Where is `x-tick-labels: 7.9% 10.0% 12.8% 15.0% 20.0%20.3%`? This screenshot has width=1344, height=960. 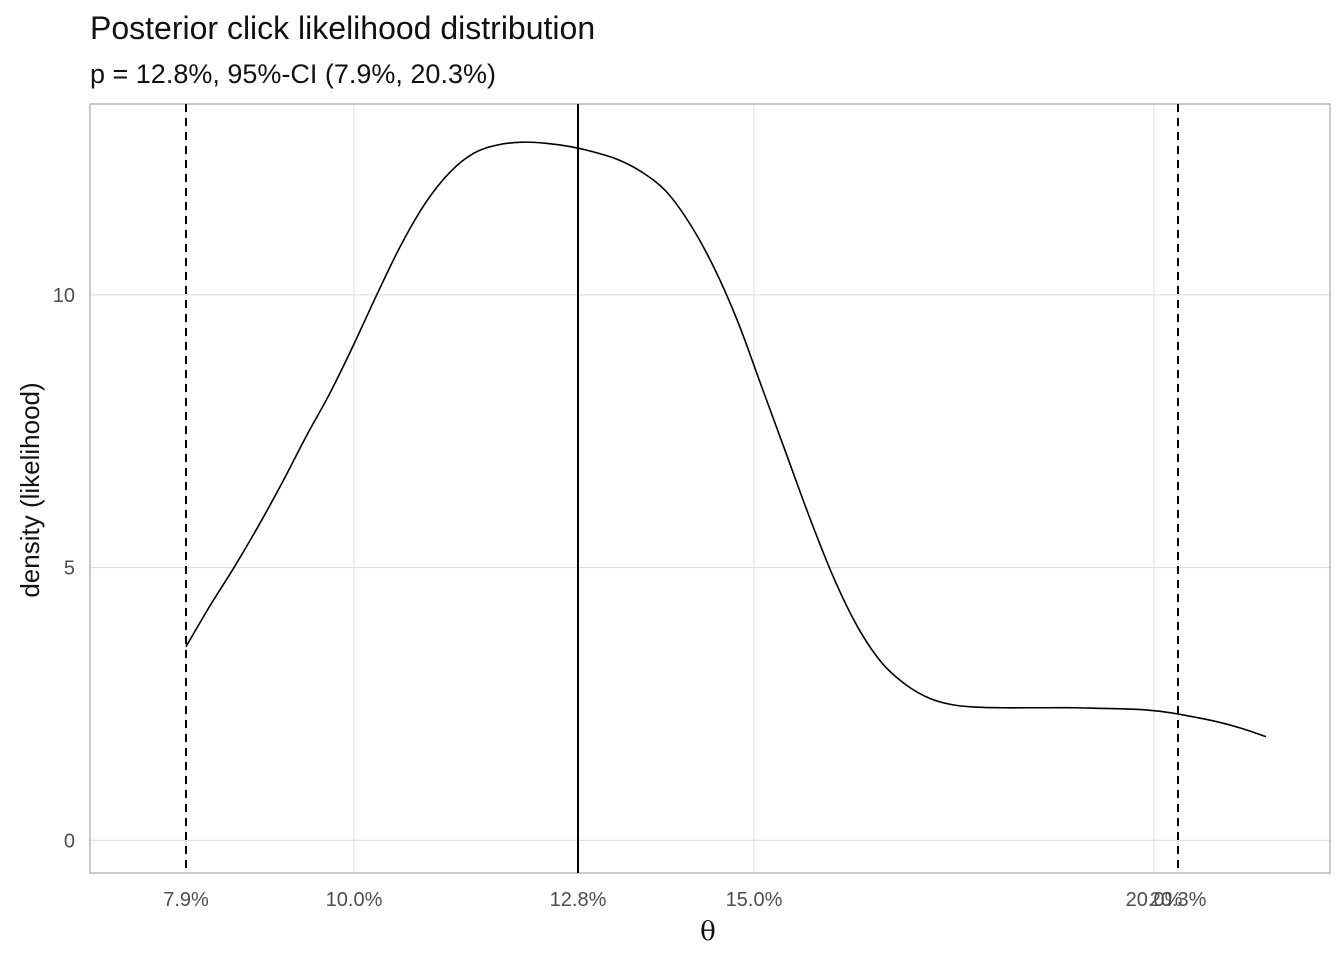 x-tick-labels: 7.9% 10.0% 12.8% 15.0% 20.0%20.3% is located at coordinates (684, 900).